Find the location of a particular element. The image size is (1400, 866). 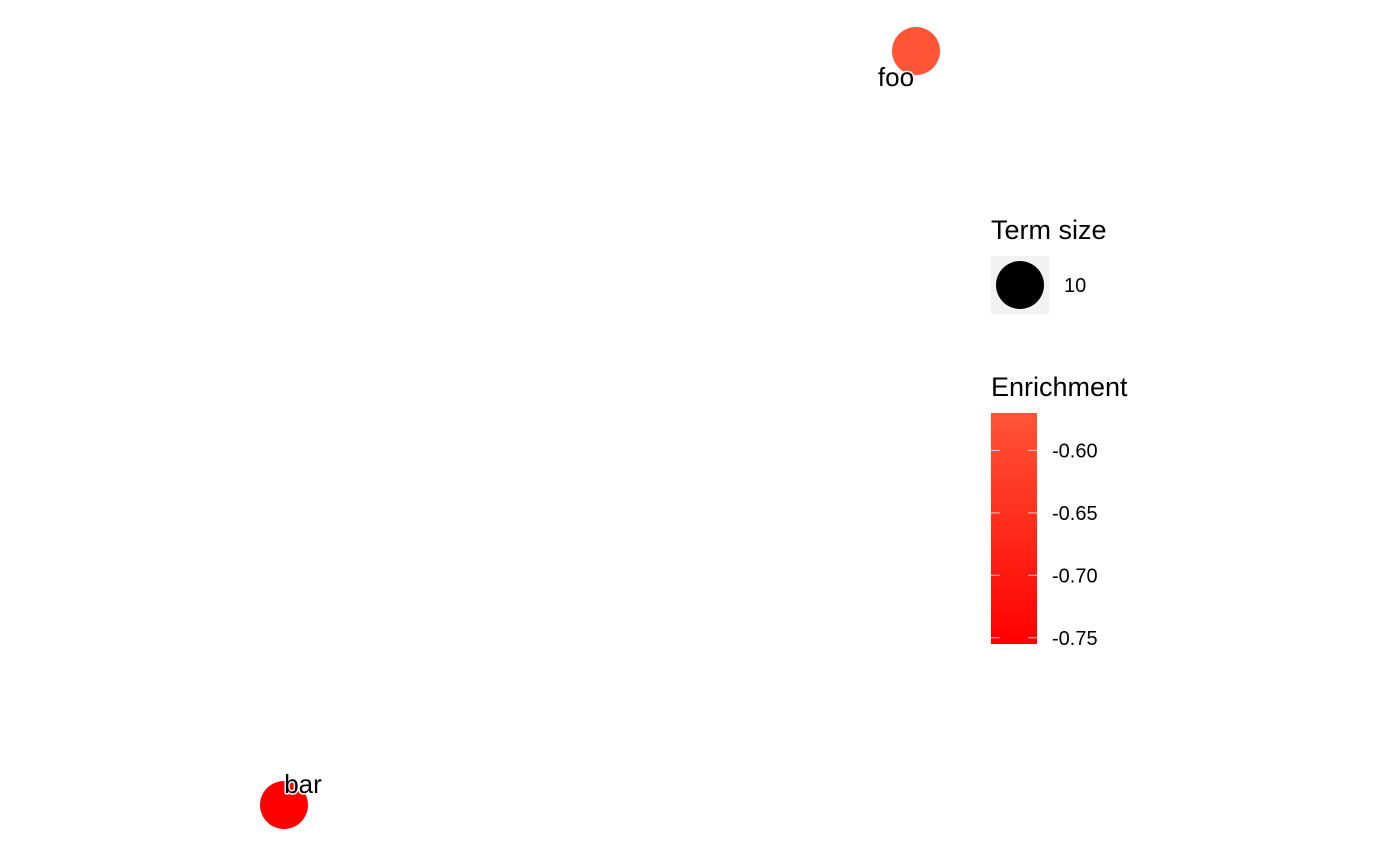

colorbar-tick-label-0: -0.60 is located at coordinates (1075, 451).